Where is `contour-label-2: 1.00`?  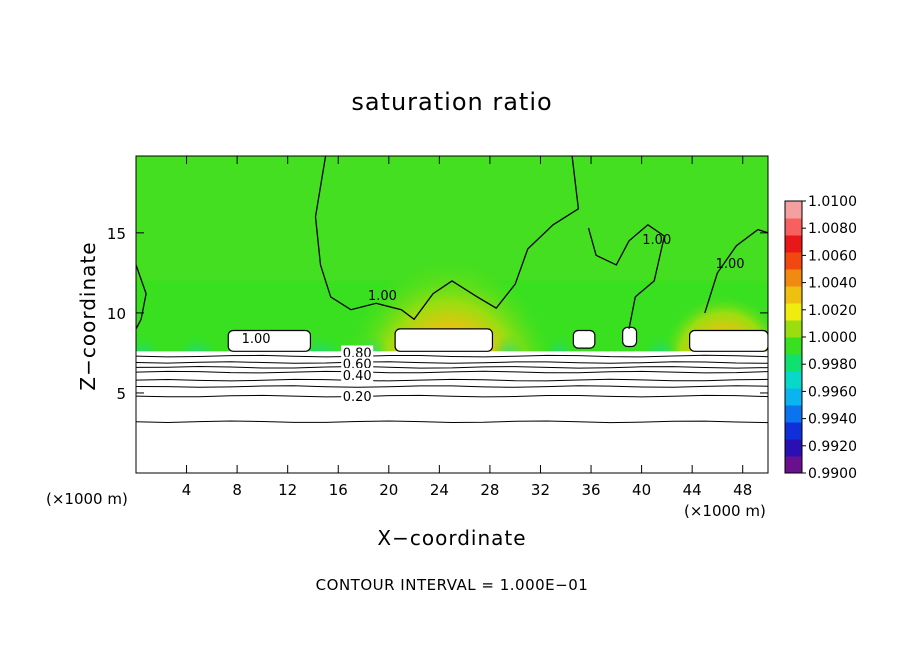
contour-label-2: 1.00 is located at coordinates (656, 240).